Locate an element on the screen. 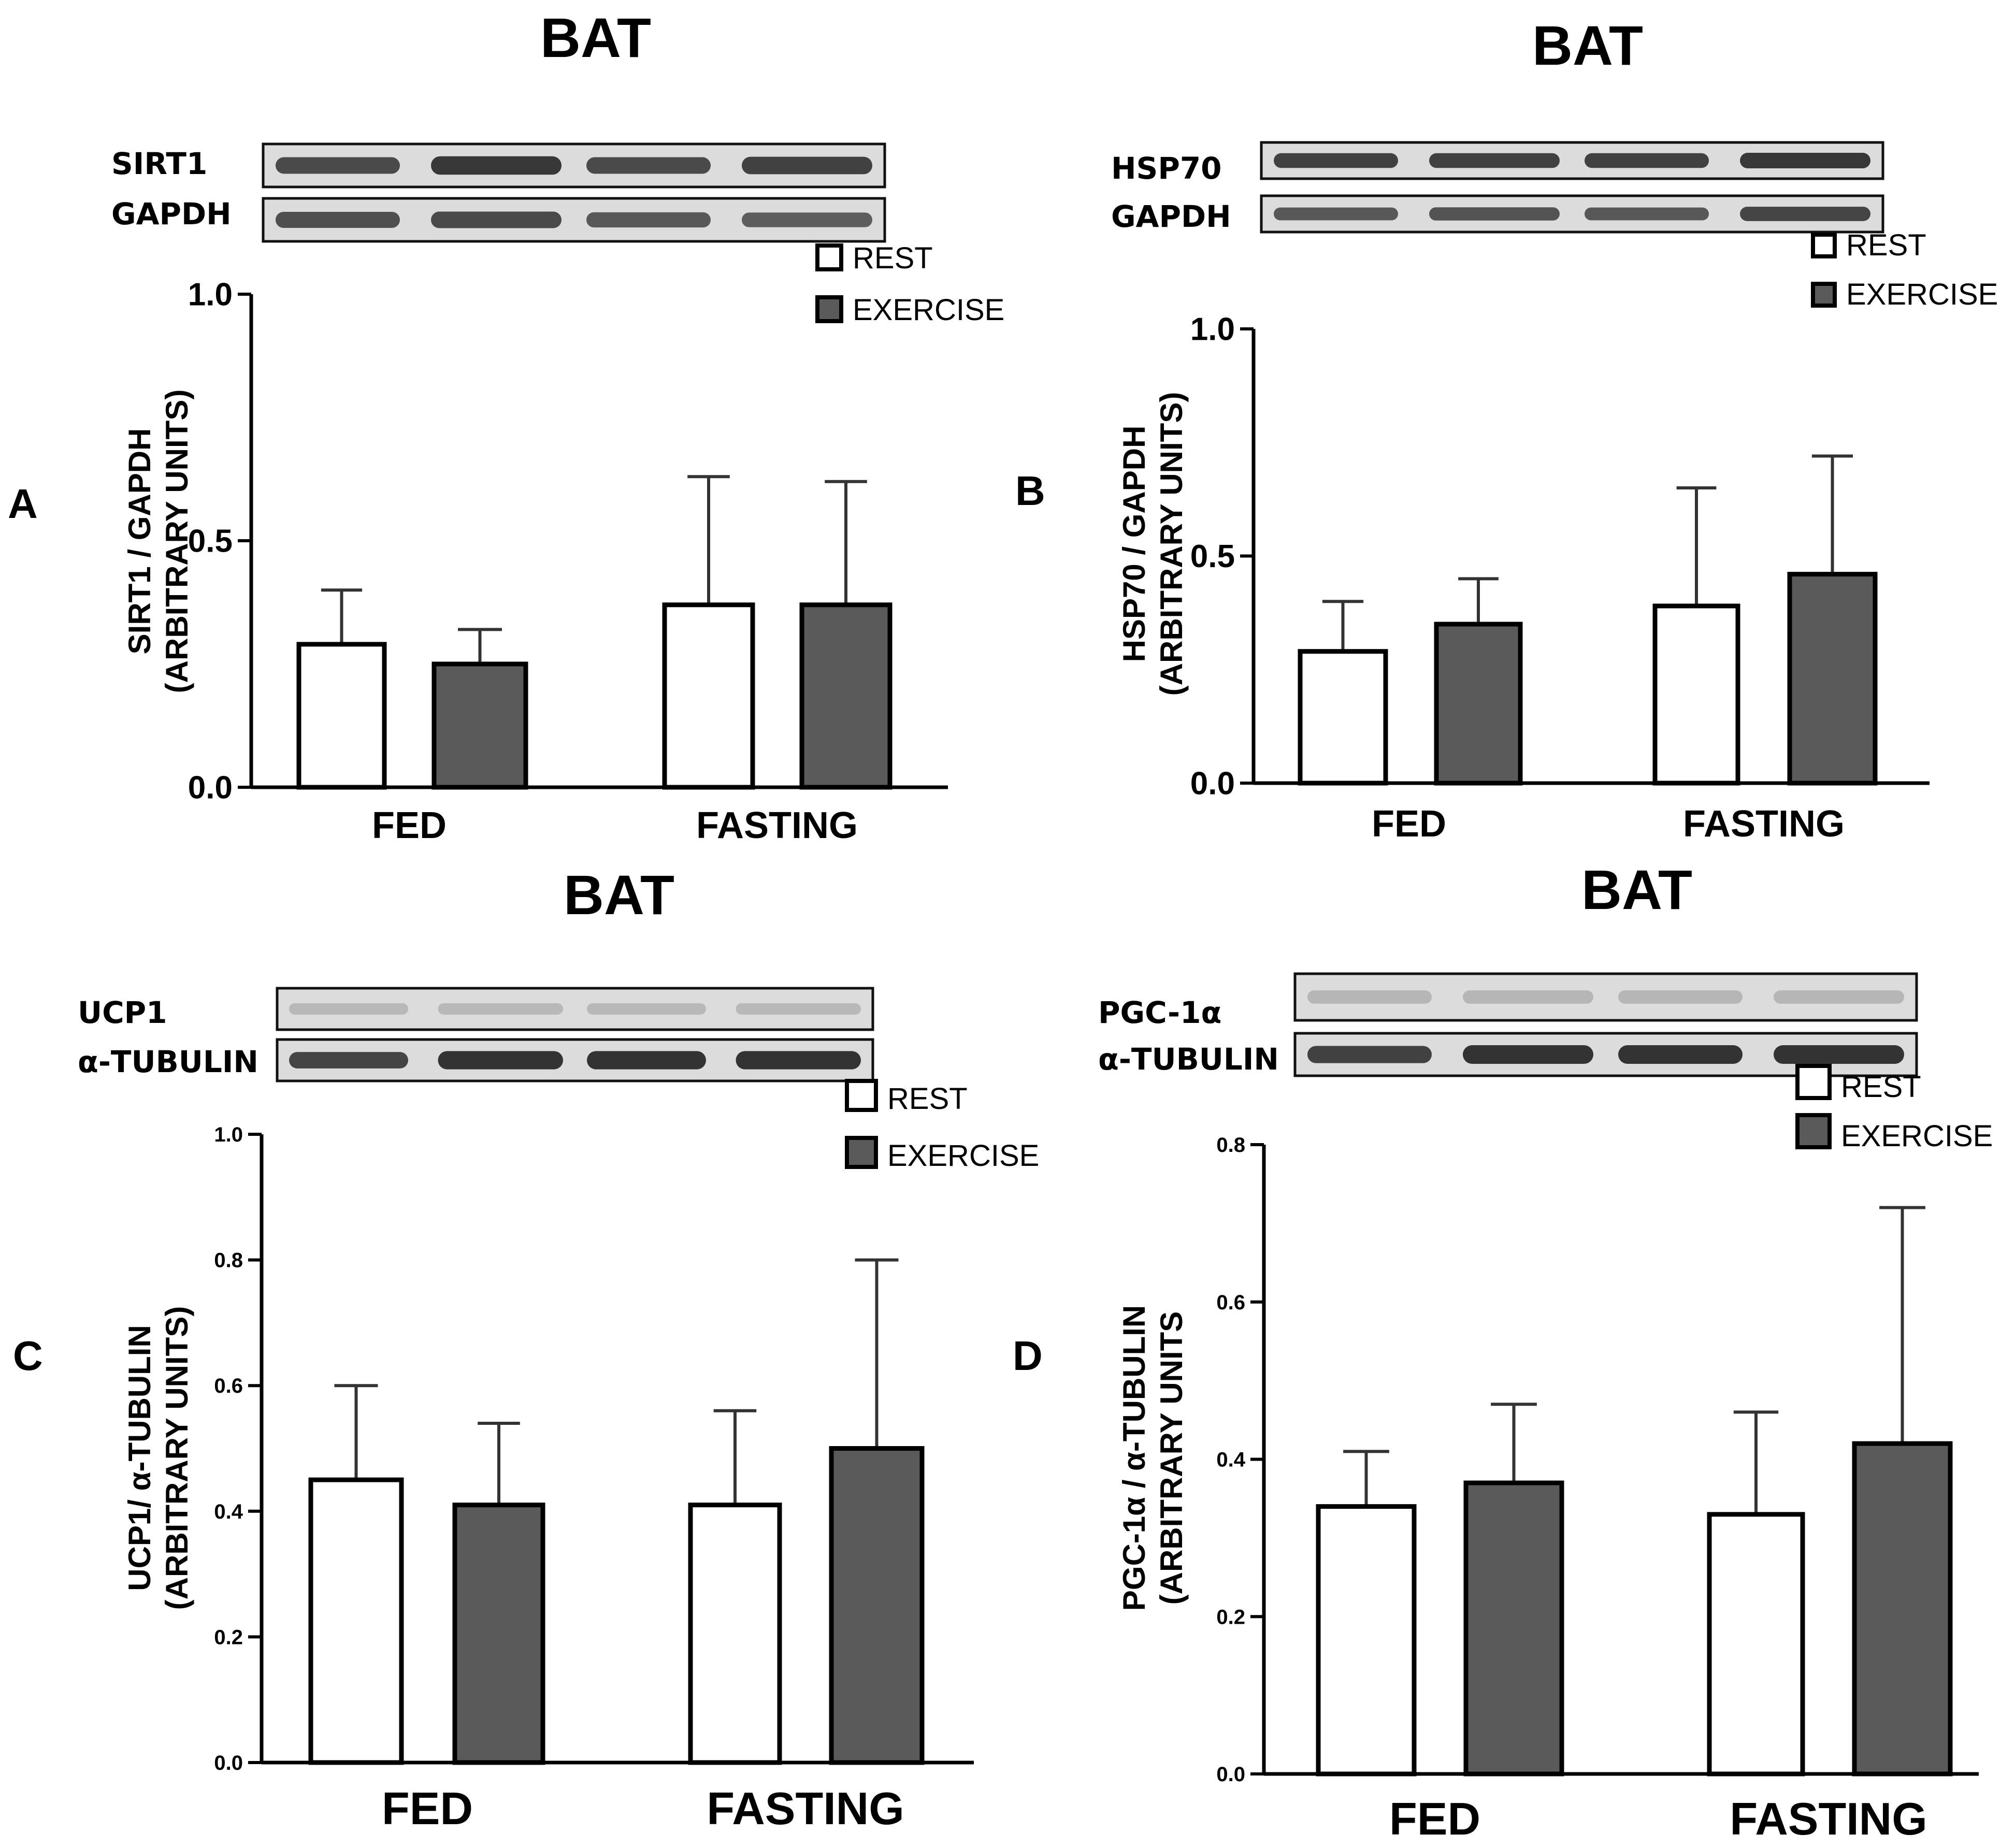 The height and width of the screenshot is (1848, 2015). y-axis-label: UCP1/ α-TUBULIN (ARBITRARY UNITS) is located at coordinates (158, 1458).